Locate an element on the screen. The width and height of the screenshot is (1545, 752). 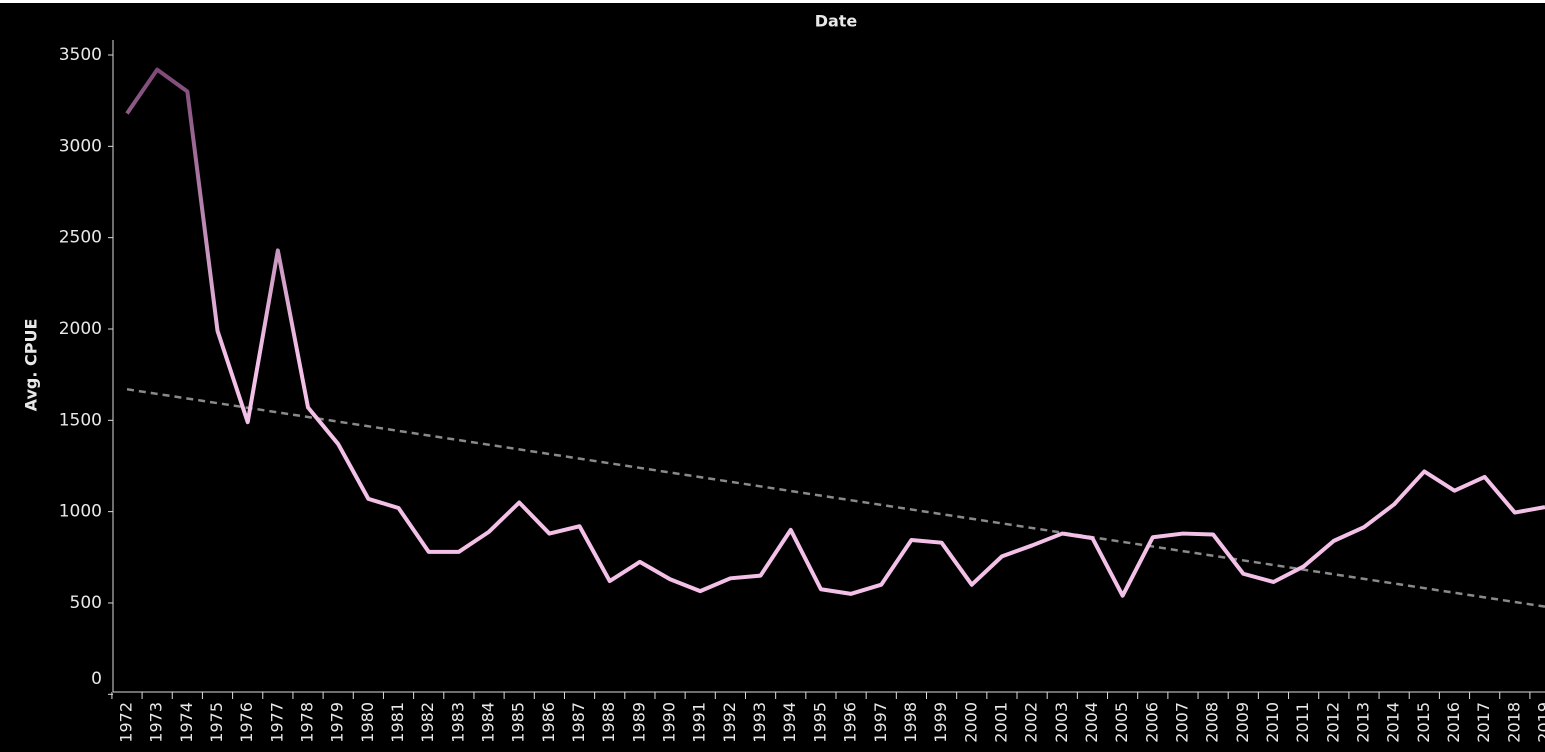
x-tick-label: 2012 is located at coordinates (1332, 722).